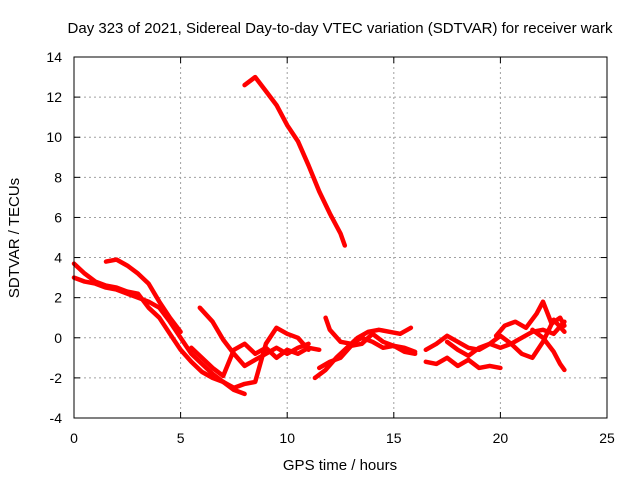 This screenshot has width=640, height=480. I want to click on x-tick-label: 20, so click(501, 438).